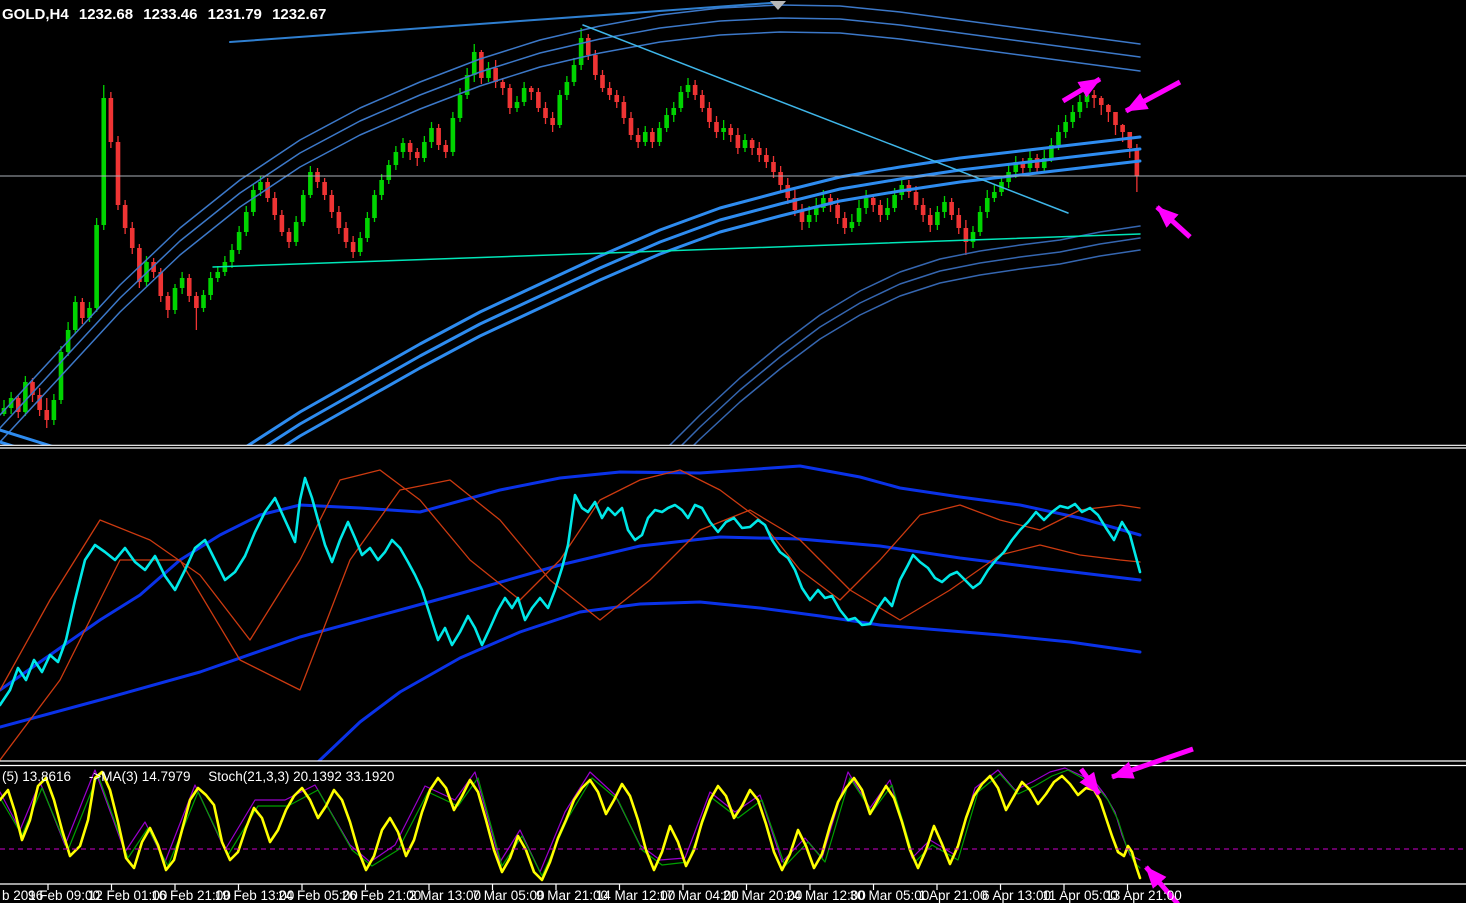 The image size is (1466, 903). I want to click on ohlc-open: 1232.68, so click(106, 14).